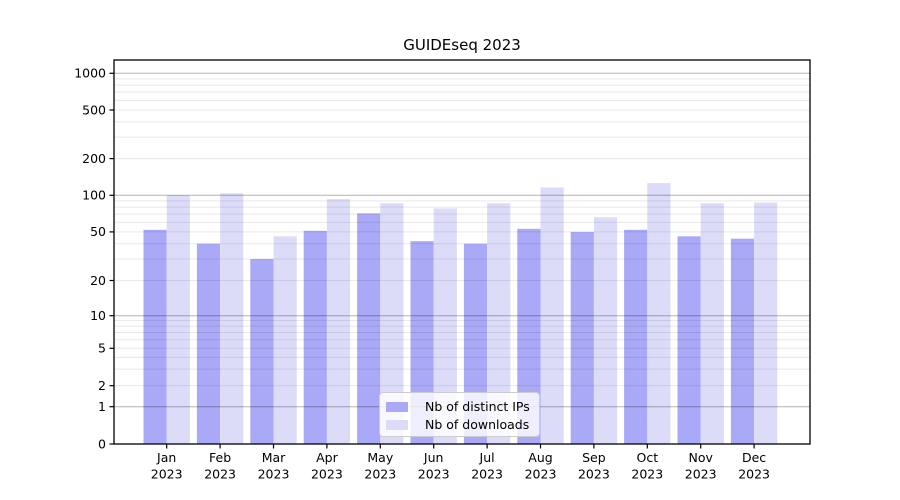 The image size is (900, 500). I want to click on y-tick-label: 1000, so click(90, 73).